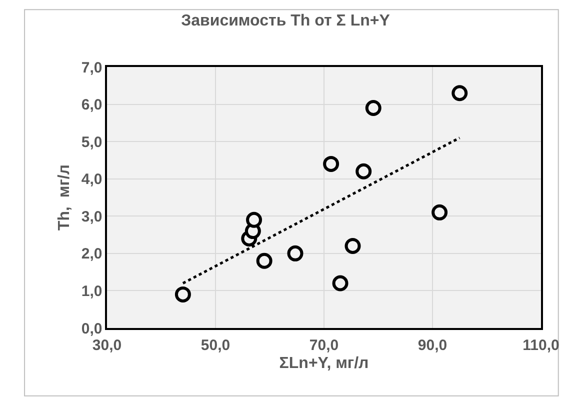 The height and width of the screenshot is (406, 571). Describe the element at coordinates (64, 197) in the screenshot. I see `y-axis-title: Th, мг/л` at that location.